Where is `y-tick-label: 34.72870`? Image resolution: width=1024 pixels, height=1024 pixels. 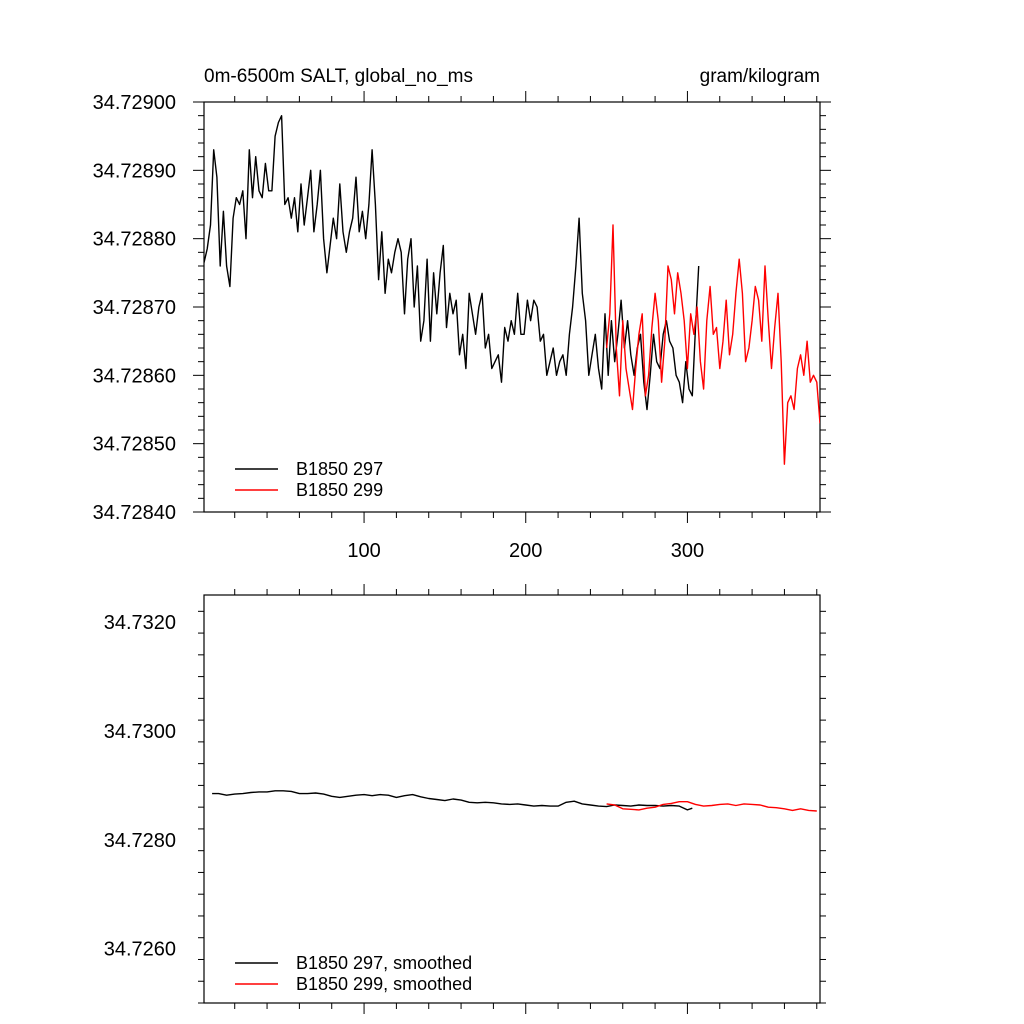 y-tick-label: 34.72870 is located at coordinates (134, 308).